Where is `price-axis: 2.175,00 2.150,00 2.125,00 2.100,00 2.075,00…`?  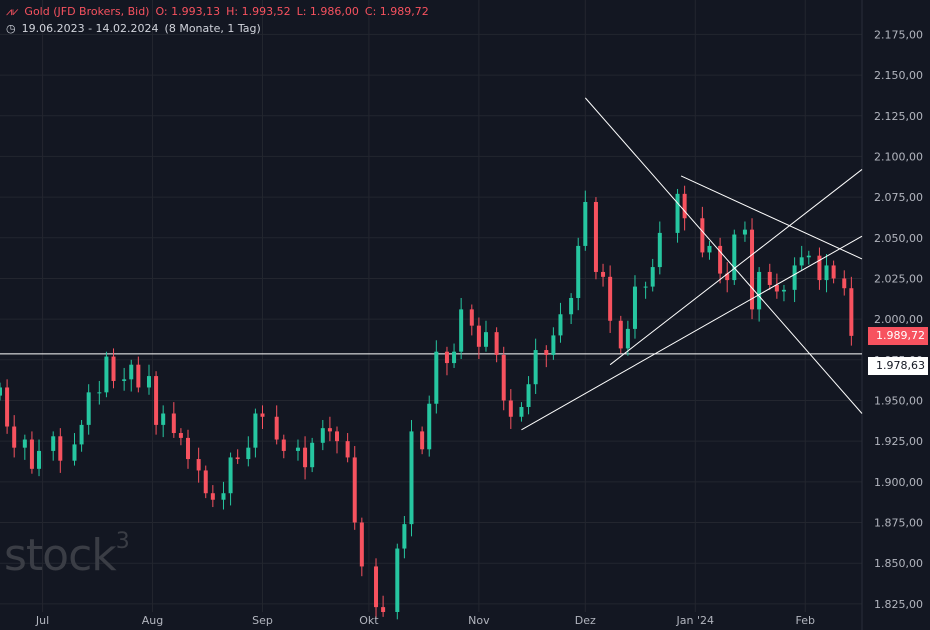
price-axis: 2.175,00 2.150,00 2.125,00 2.100,00 2.075,00… is located at coordinates (898, 319).